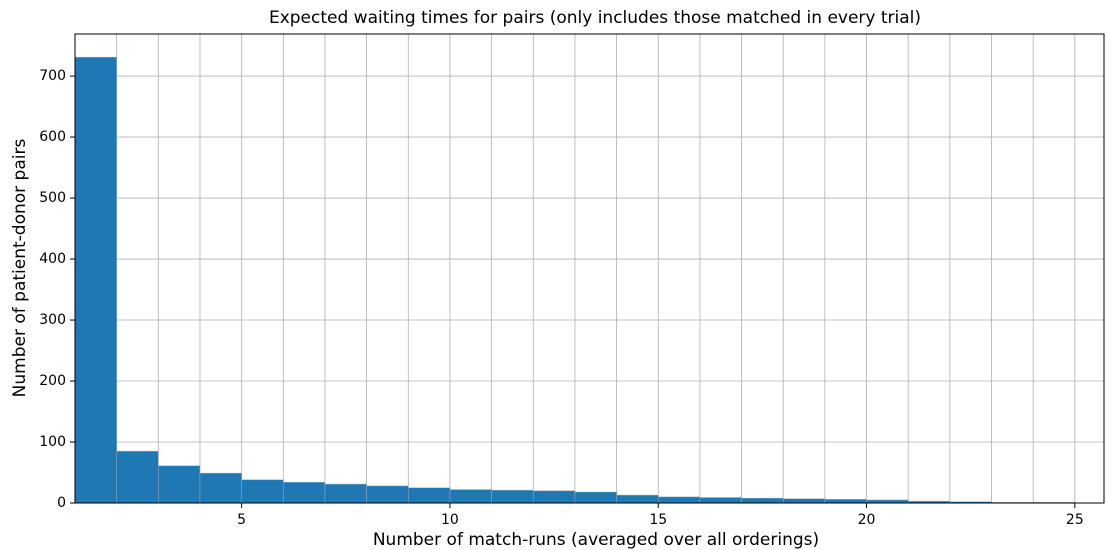 The height and width of the screenshot is (550, 1106). Describe the element at coordinates (52, 259) in the screenshot. I see `y-tick-label: 400` at that location.